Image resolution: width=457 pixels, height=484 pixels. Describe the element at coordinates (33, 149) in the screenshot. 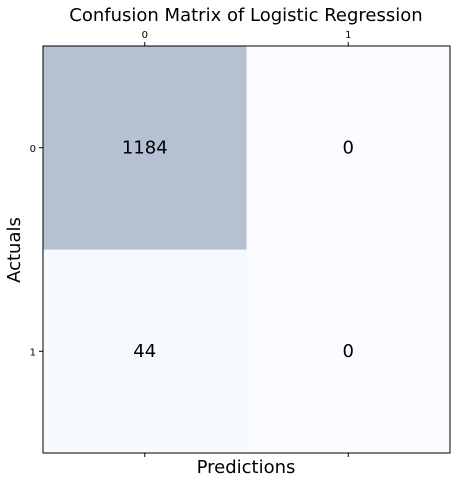

I see `y-tick-label-0: 0` at that location.